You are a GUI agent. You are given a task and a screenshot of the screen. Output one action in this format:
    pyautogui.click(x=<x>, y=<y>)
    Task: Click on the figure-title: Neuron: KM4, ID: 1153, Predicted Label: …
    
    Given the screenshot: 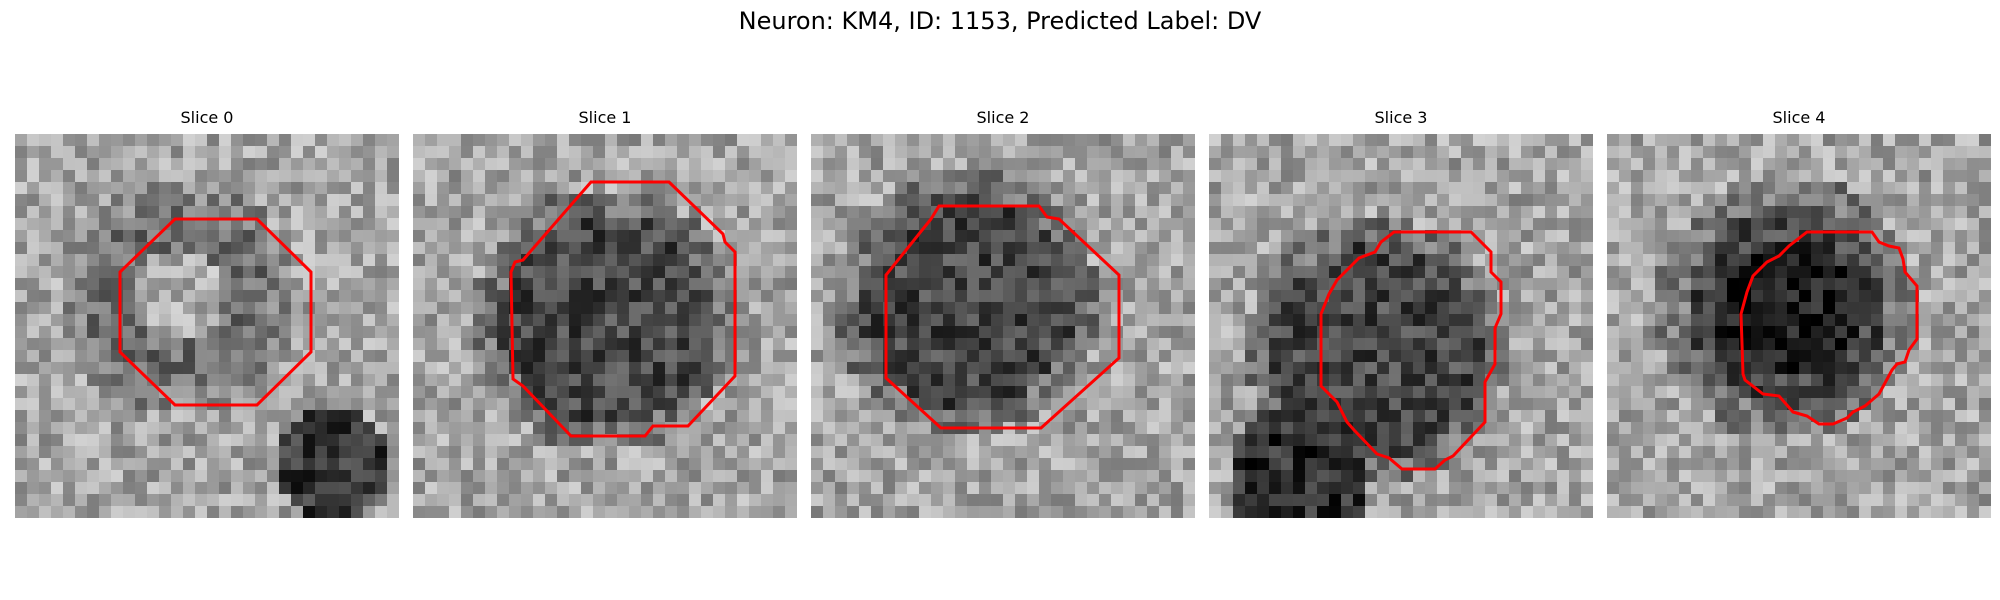 What is the action you would take?
    pyautogui.click(x=1000, y=21)
    